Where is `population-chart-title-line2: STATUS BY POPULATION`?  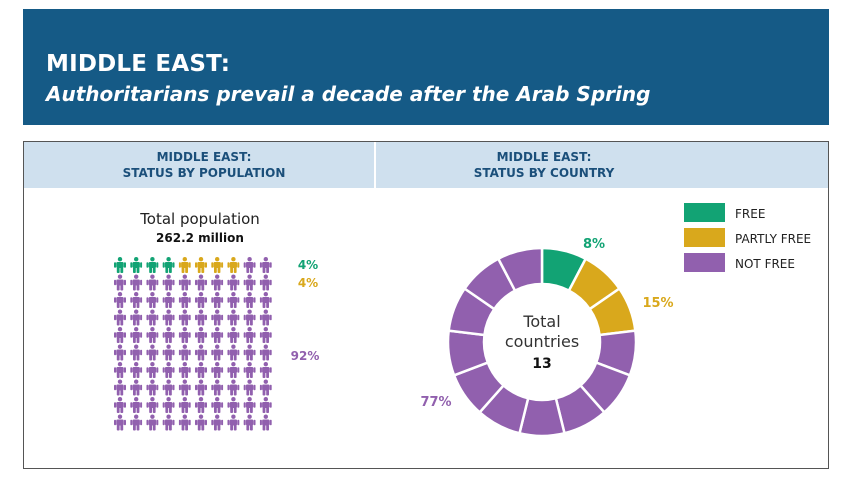
population-chart-title-line2: STATUS BY POPULATION is located at coordinates (204, 173).